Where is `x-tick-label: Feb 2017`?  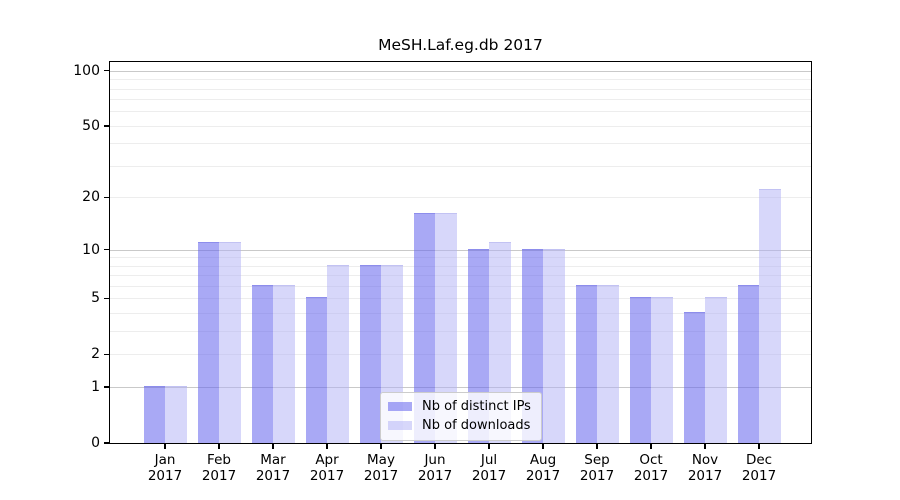
x-tick-label: Feb 2017 is located at coordinates (219, 468).